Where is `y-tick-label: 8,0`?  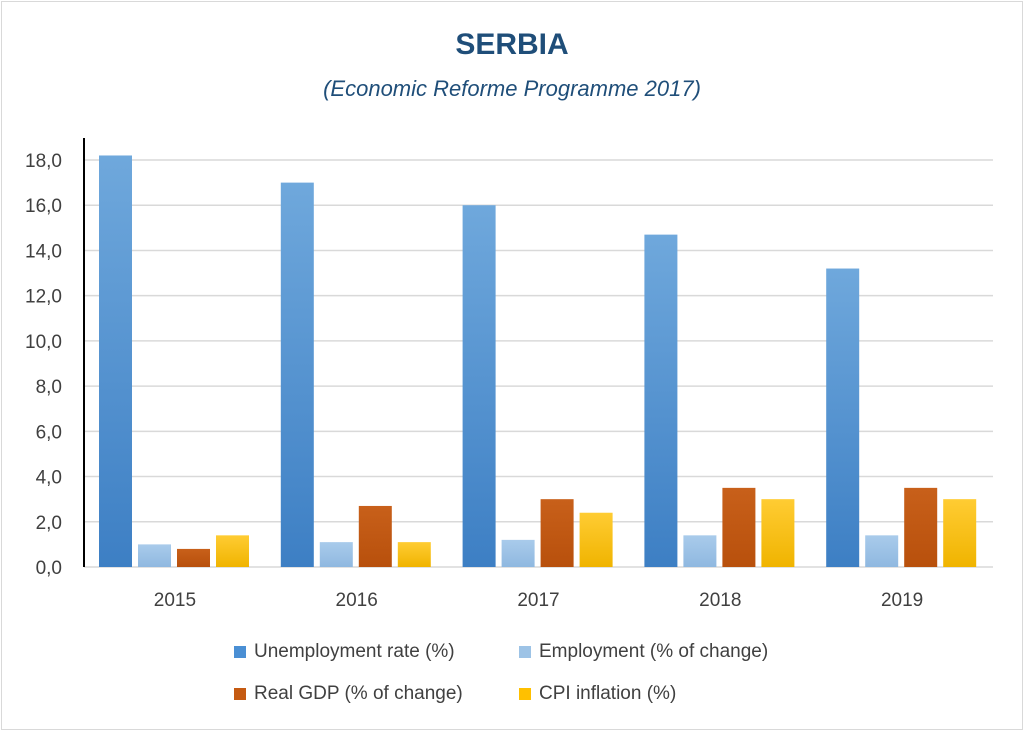 y-tick-label: 8,0 is located at coordinates (49, 387).